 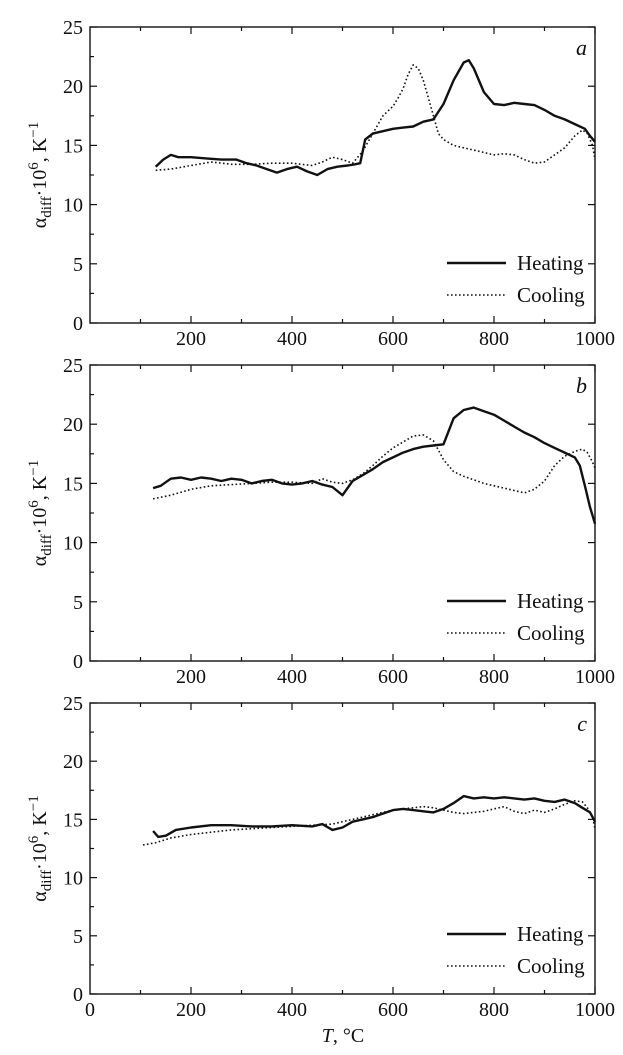 I want to click on x-axis-label: T, °C, so click(x=343, y=1036).